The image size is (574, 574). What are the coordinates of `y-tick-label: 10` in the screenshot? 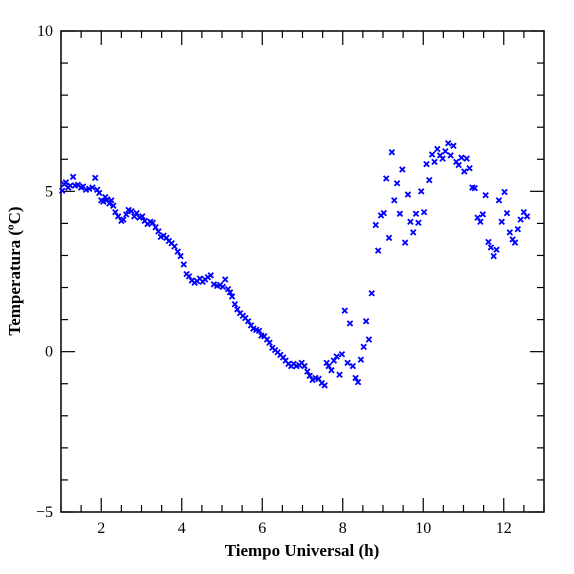 It's located at (45, 31).